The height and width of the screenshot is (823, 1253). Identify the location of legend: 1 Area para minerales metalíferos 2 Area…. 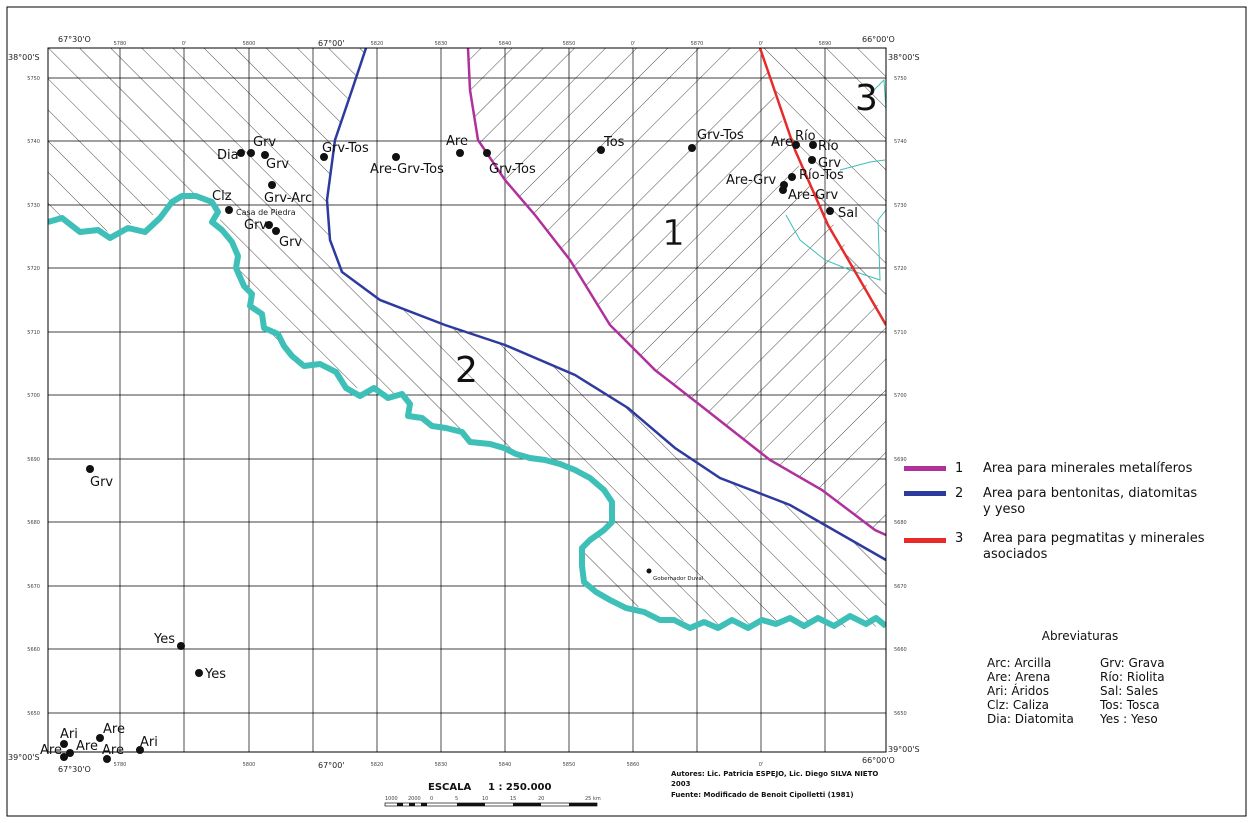
(1054, 511).